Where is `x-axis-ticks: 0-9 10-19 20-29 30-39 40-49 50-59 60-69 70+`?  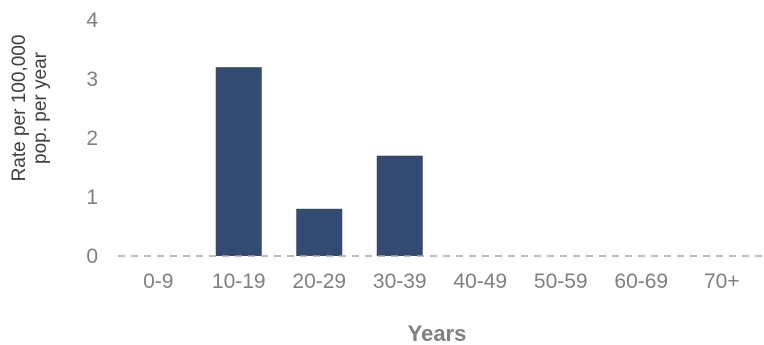 x-axis-ticks: 0-9 10-19 20-29 30-39 40-49 50-59 60-69 70+ is located at coordinates (441, 281).